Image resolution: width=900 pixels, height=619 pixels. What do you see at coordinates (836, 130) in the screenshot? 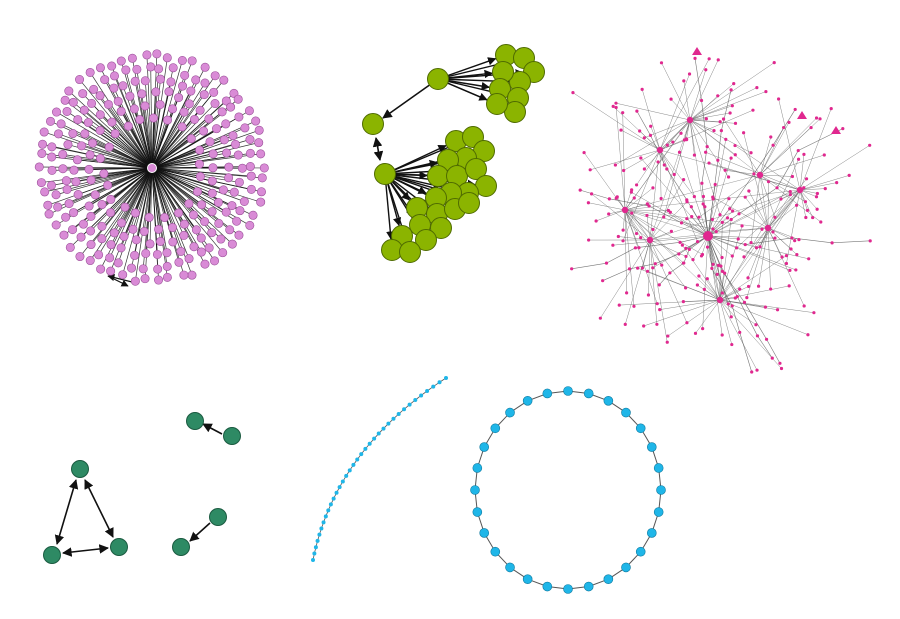
I see `magenta-far-node` at bounding box center [836, 130].